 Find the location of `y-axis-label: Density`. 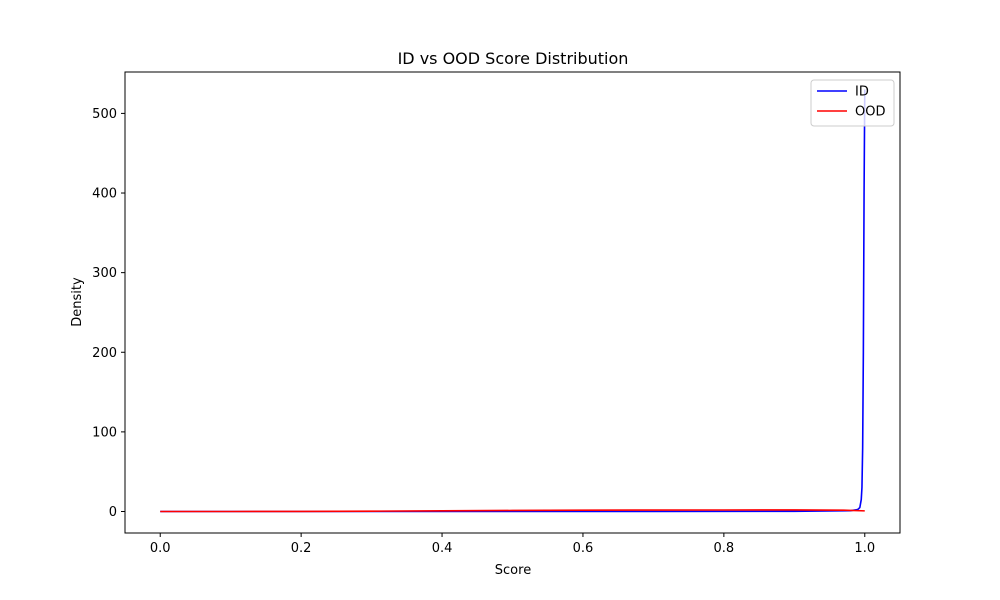

y-axis-label: Density is located at coordinates (77, 302).